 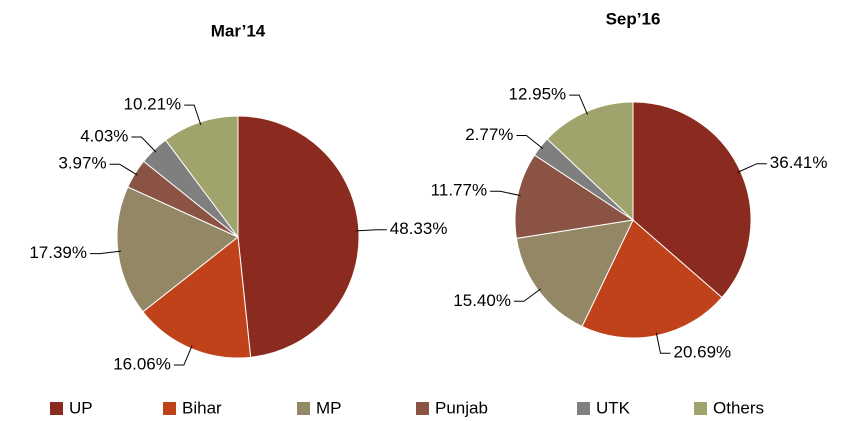 I want to click on chart-title: Sep’16, so click(x=633, y=18).